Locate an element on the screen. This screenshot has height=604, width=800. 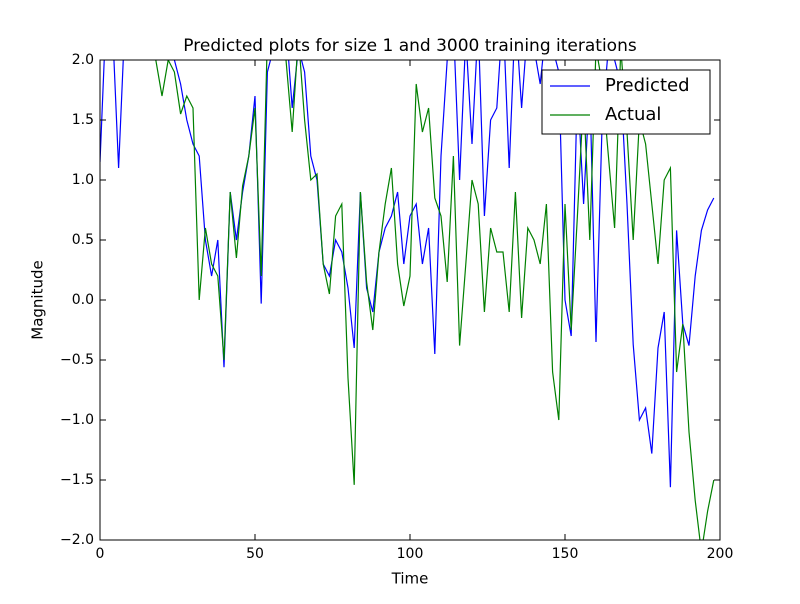
legend-label: Actual is located at coordinates (633, 114).